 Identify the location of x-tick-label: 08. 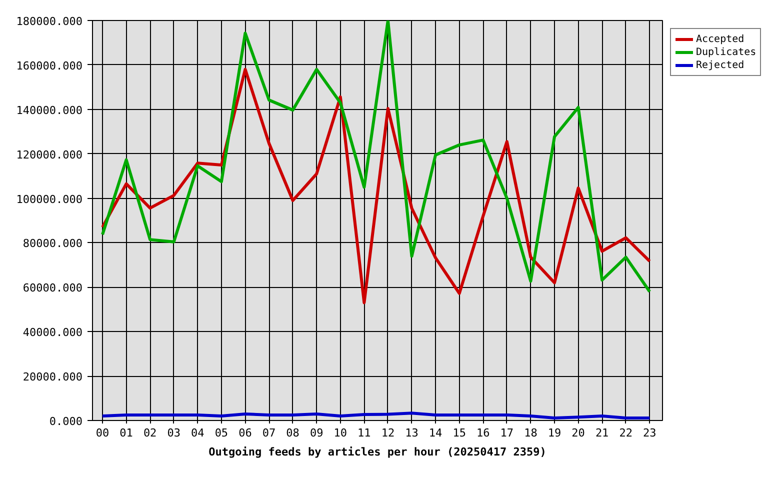
(293, 433).